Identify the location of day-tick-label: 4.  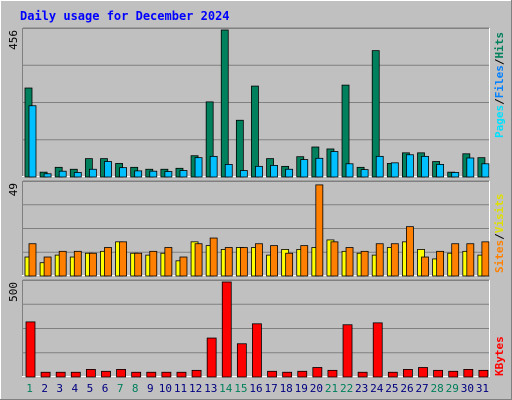
(75, 388).